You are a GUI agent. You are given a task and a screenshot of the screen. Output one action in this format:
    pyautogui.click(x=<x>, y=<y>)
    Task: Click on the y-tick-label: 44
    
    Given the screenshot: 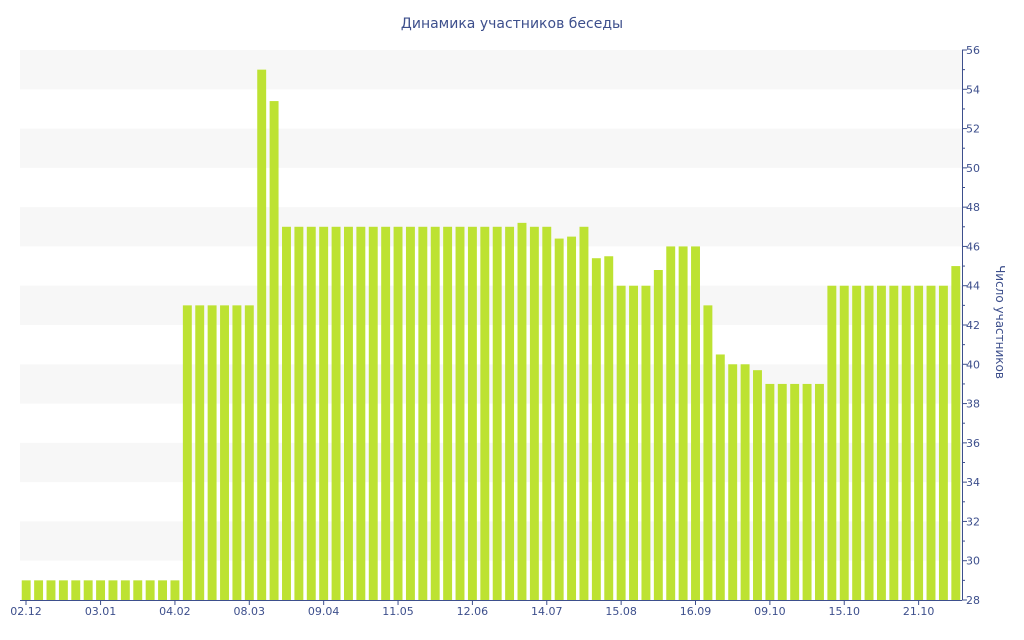 What is the action you would take?
    pyautogui.click(x=973, y=286)
    